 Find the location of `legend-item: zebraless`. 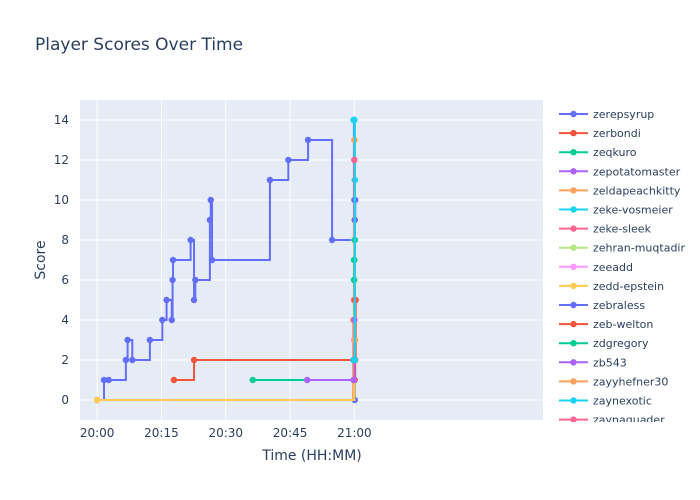

legend-item: zebraless is located at coordinates (602, 305).